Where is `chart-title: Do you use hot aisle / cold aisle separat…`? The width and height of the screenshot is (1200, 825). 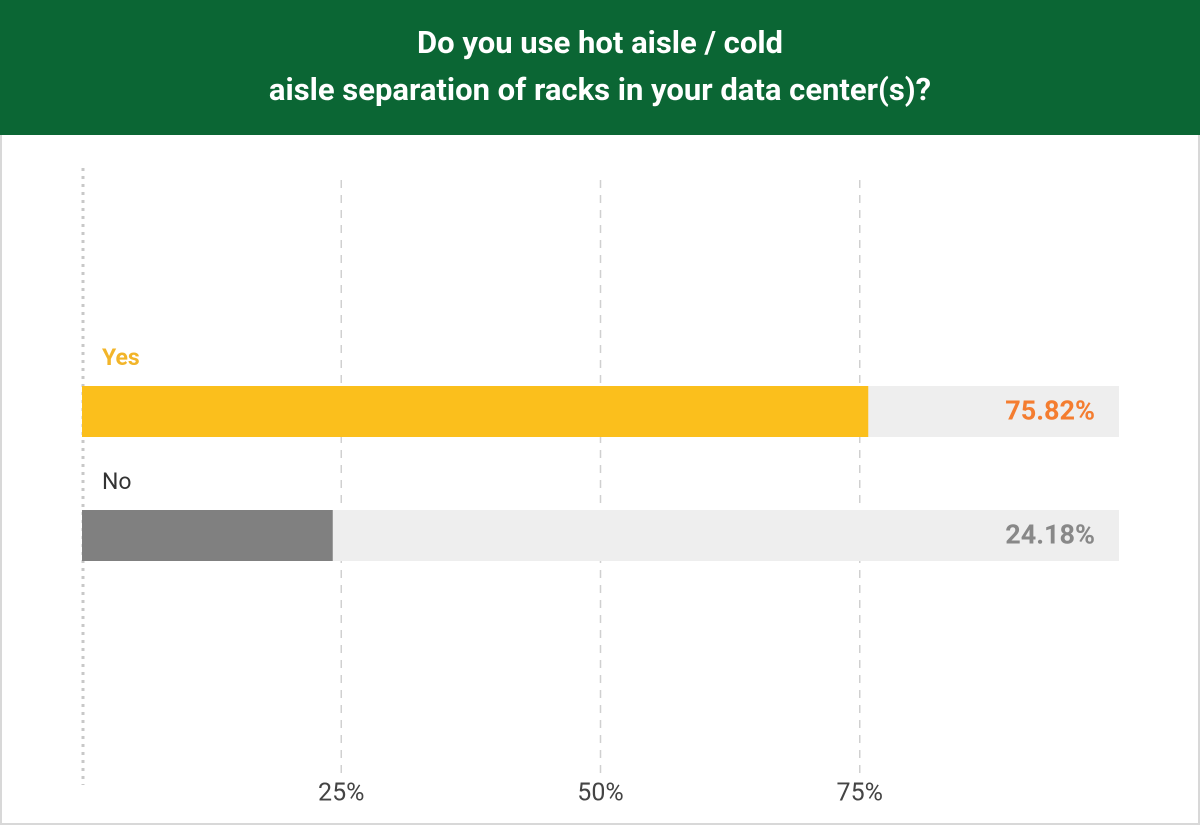
chart-title: Do you use hot aisle / cold aisle separat… is located at coordinates (600, 66).